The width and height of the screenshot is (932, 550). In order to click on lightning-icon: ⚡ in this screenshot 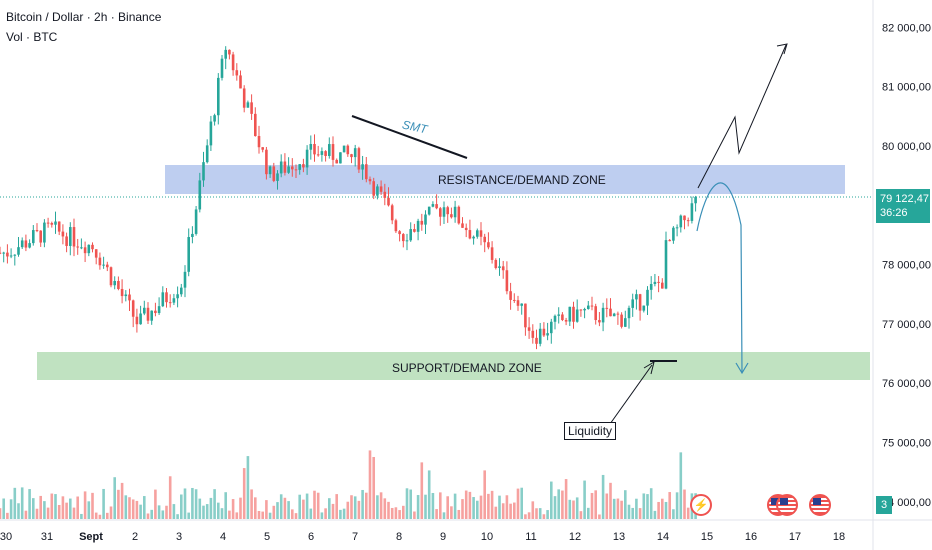, I will do `click(701, 505)`.